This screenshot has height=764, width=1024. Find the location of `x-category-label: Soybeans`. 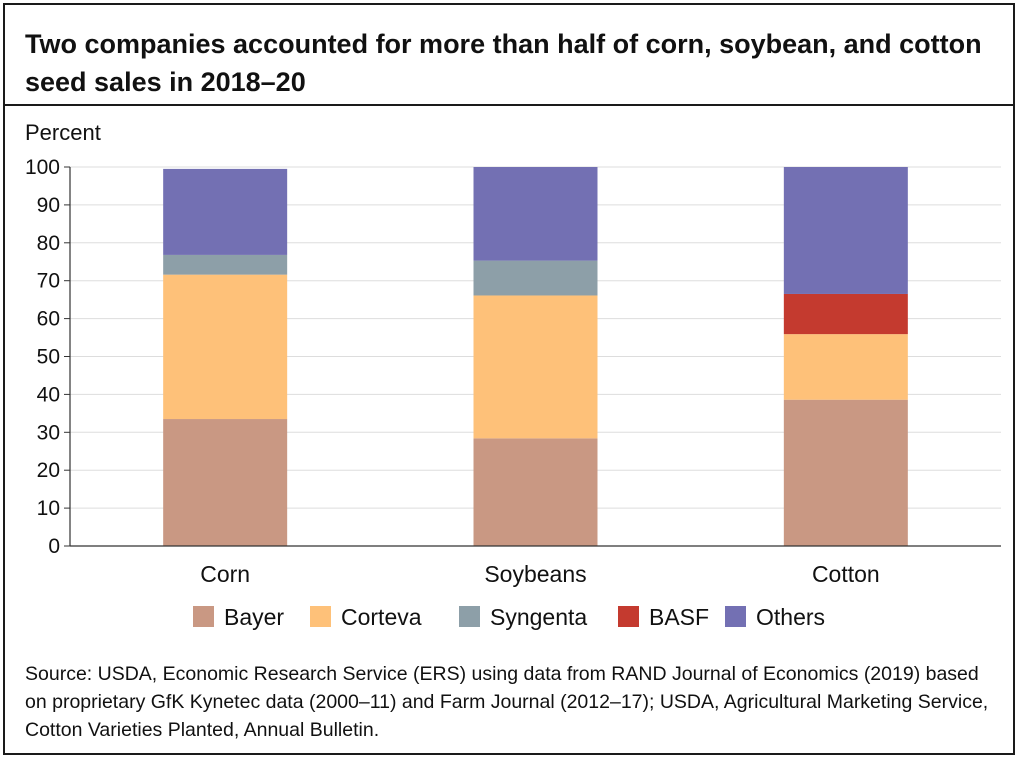

x-category-label: Soybeans is located at coordinates (535, 574).